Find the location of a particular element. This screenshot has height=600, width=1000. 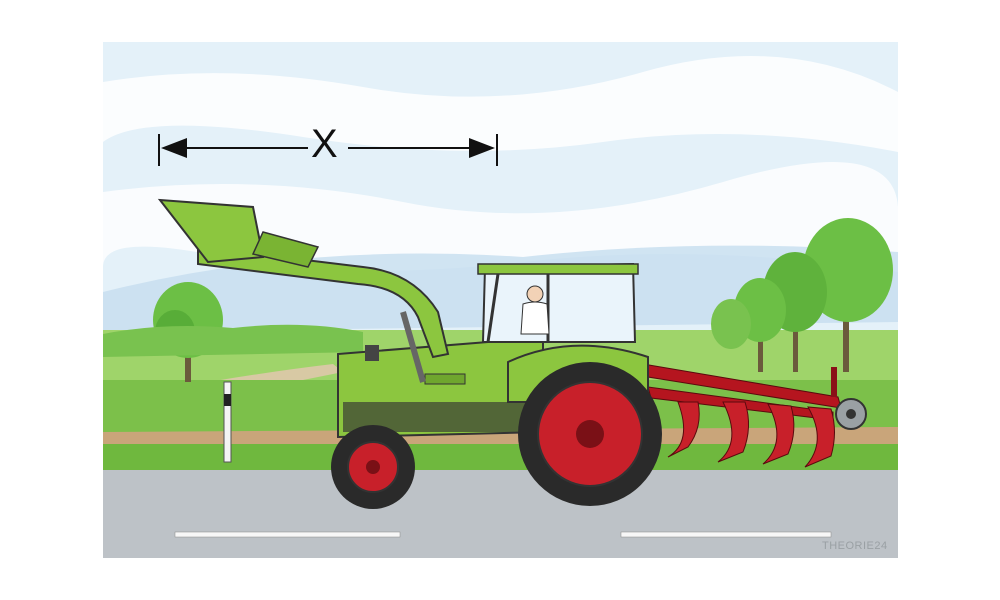

dimension-arrow is located at coordinates (328, 150).